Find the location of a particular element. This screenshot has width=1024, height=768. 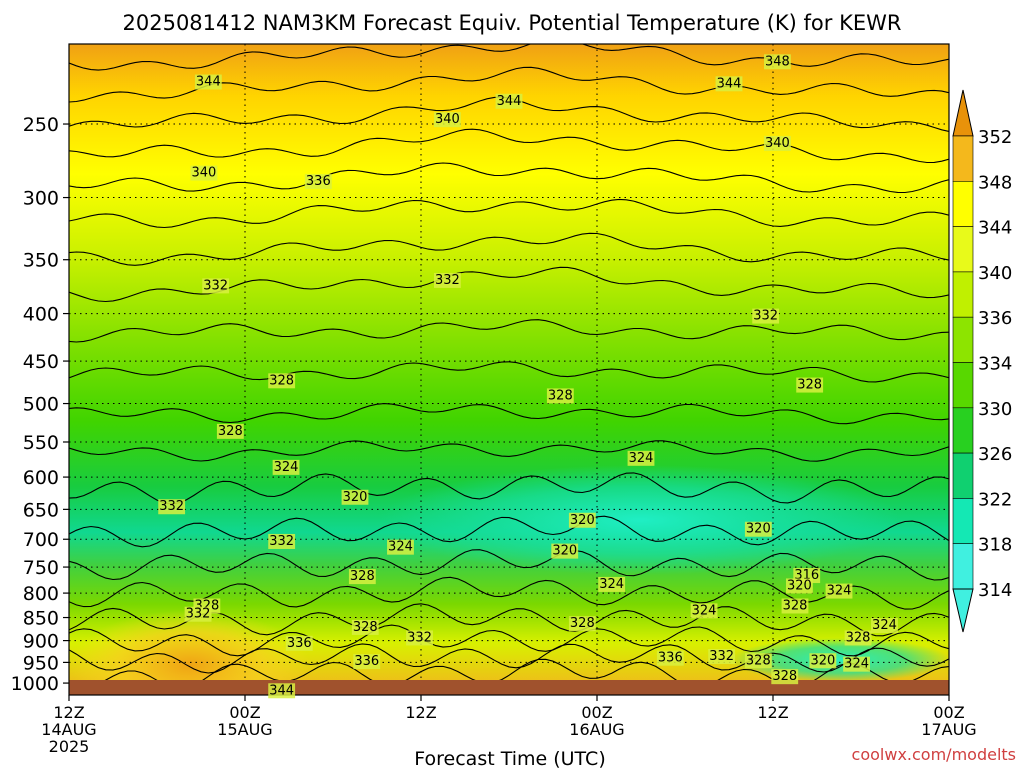

x-tick-label: 15AUG is located at coordinates (244, 729).